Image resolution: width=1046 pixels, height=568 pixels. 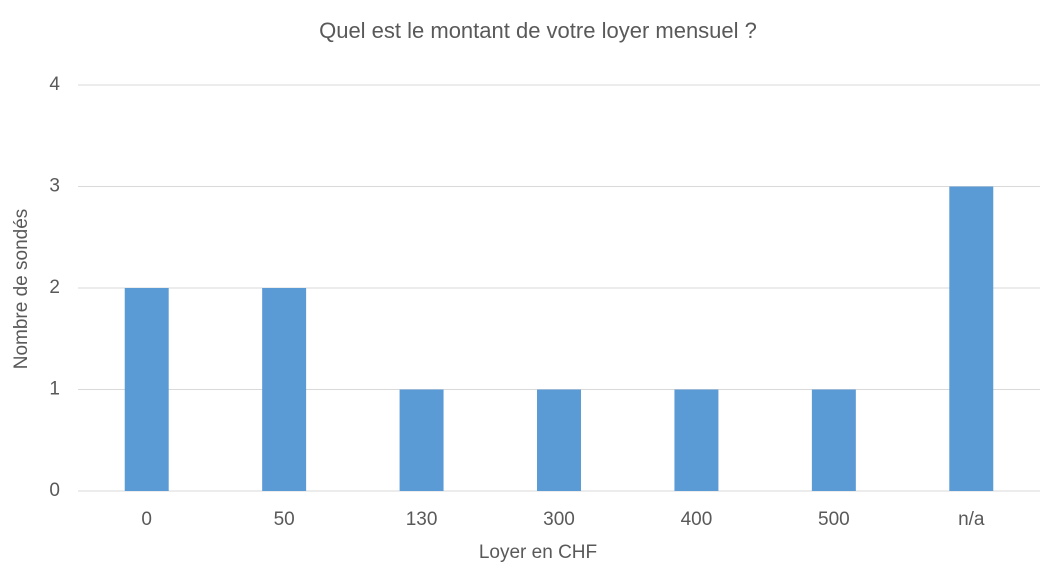 I want to click on x-tick-label: 300, so click(x=559, y=519).